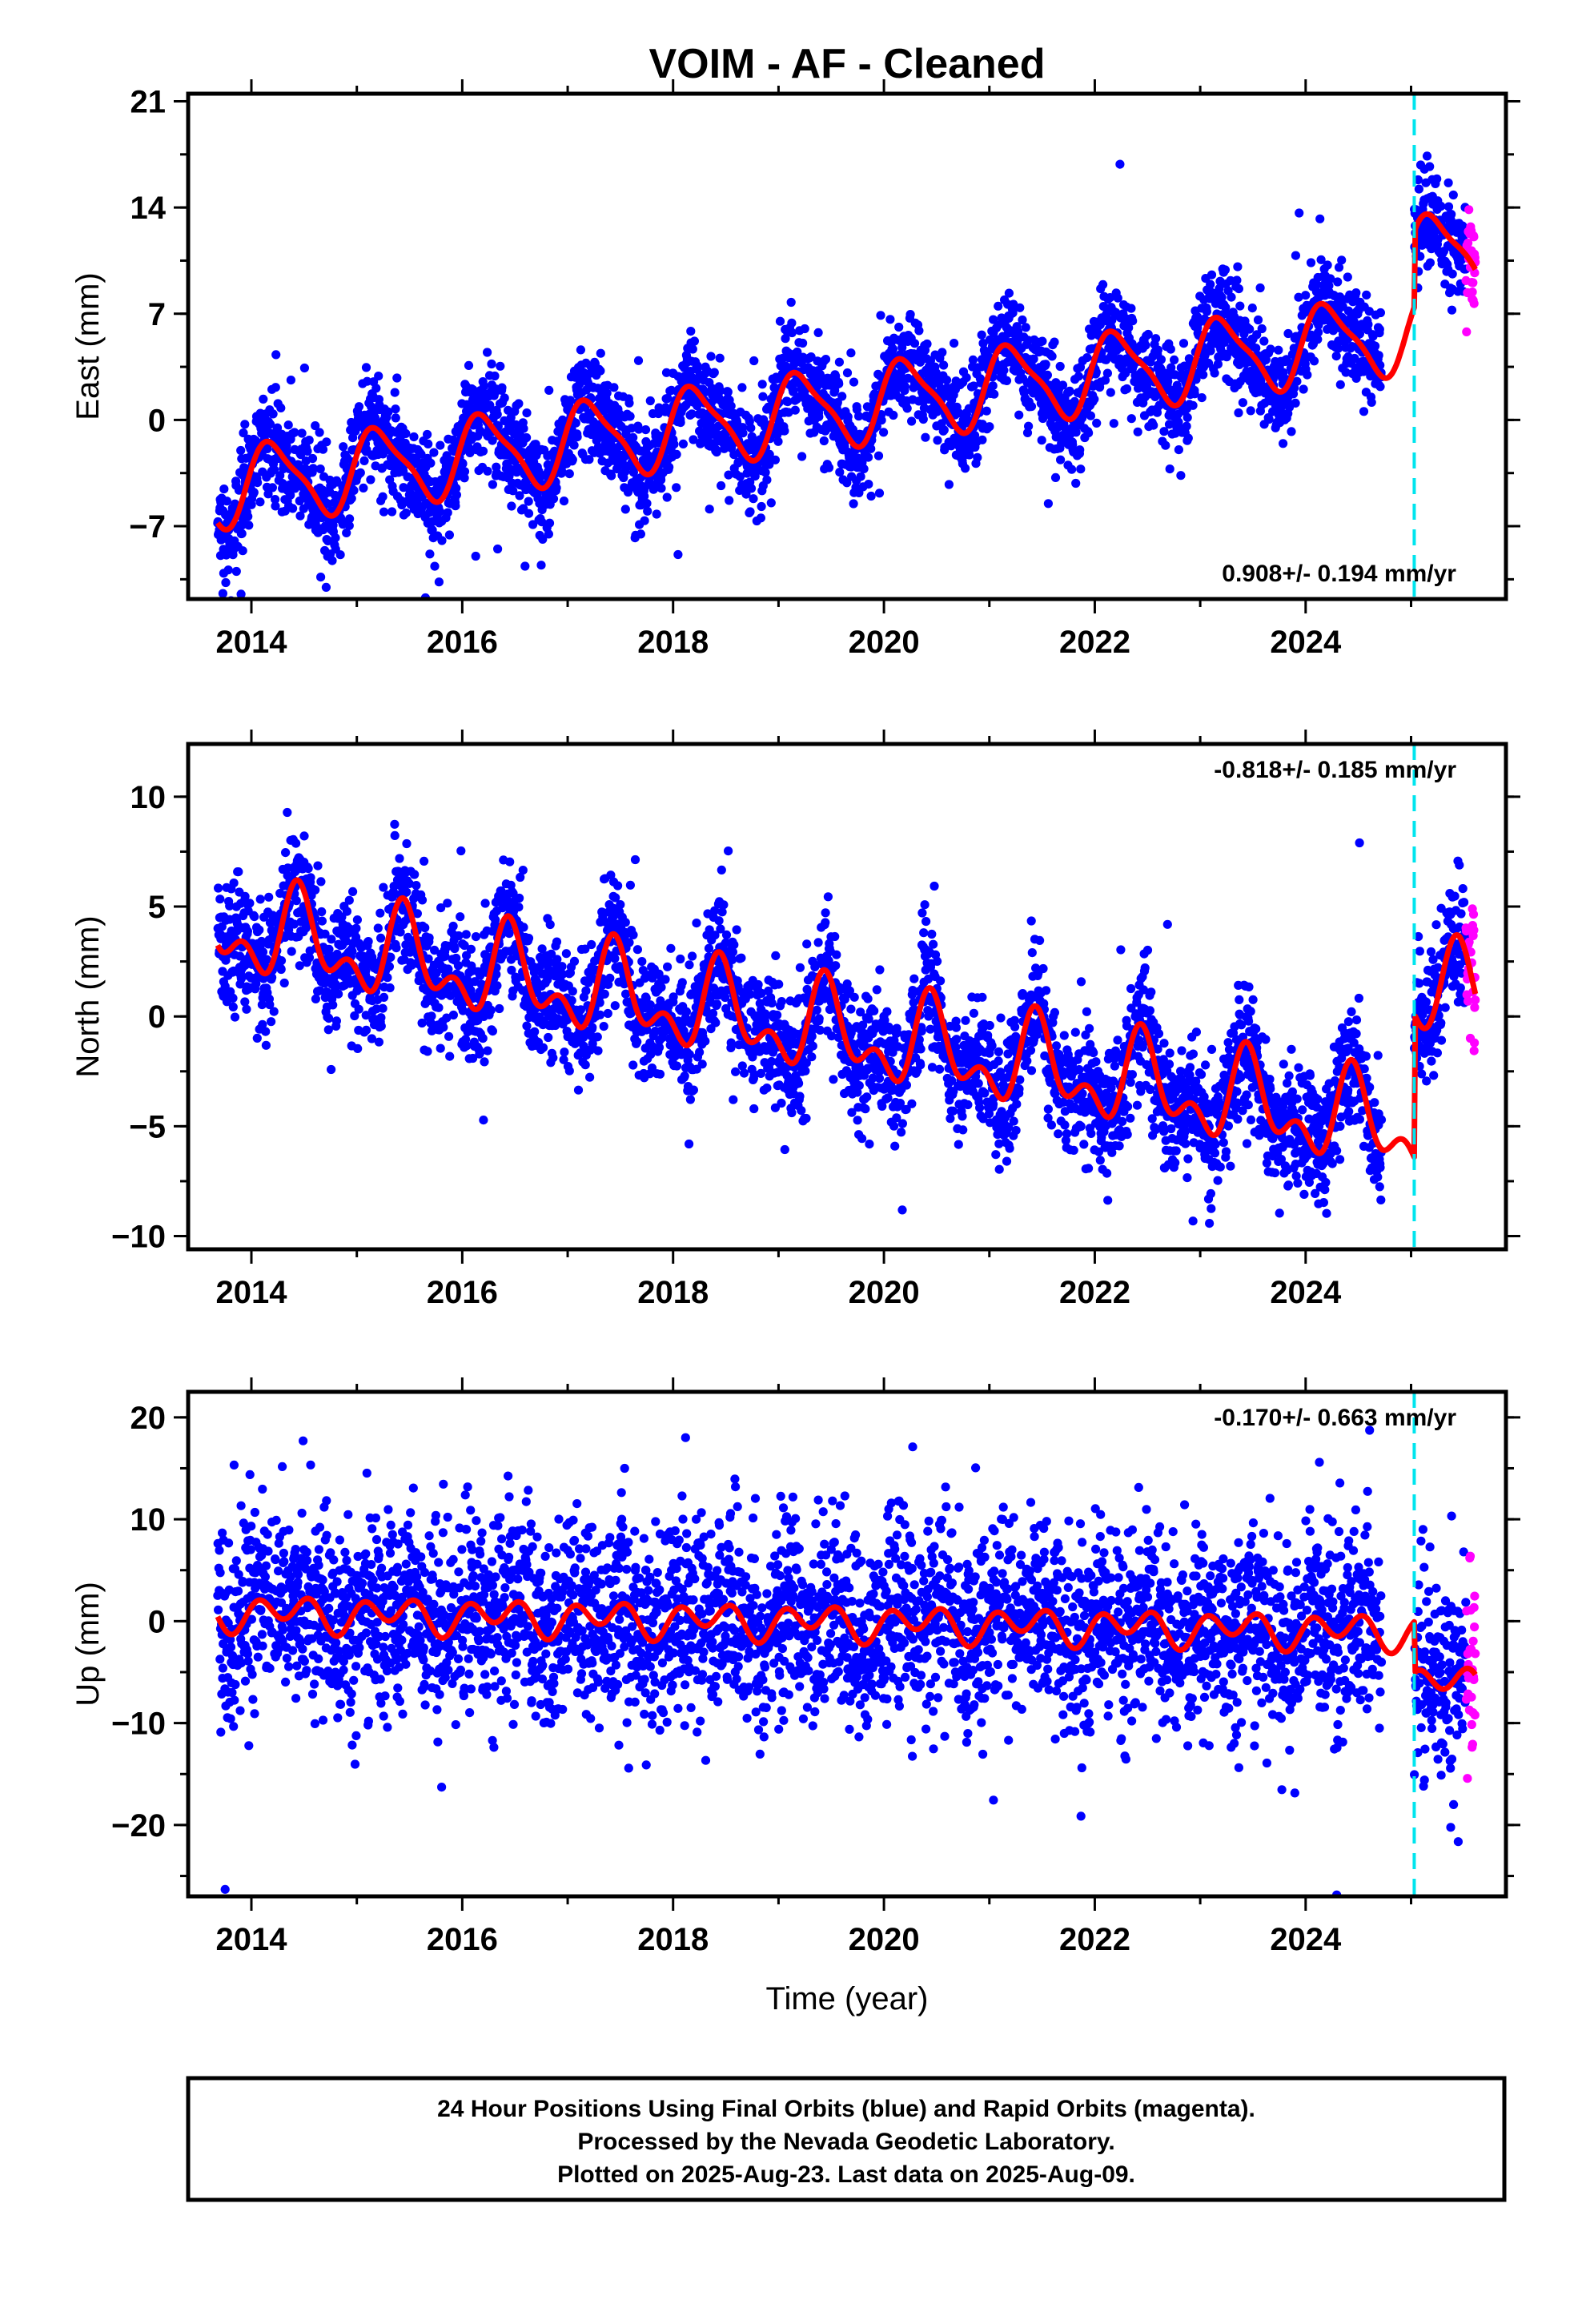  I want to click on rapid-orbit-point, so click(1473, 282).